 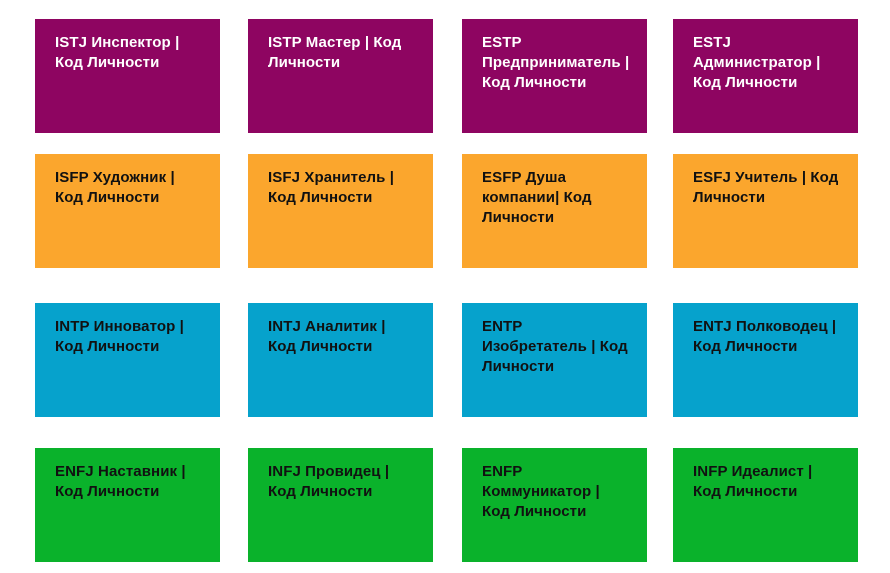 What do you see at coordinates (127, 211) in the screenshot?
I see `type-card-isfp: ISFP Художник | Код Личности` at bounding box center [127, 211].